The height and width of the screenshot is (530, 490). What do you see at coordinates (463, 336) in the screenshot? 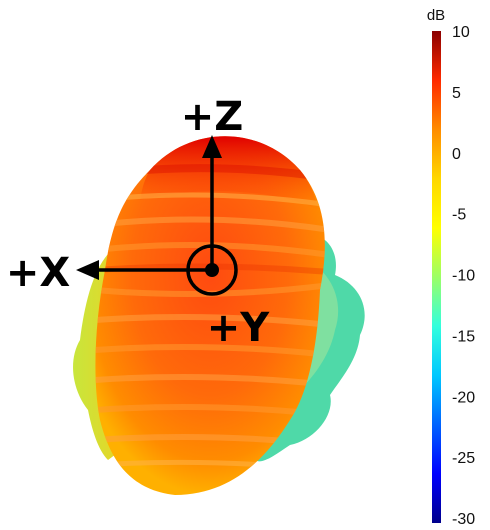
I see `colorbar-tick-label: -15` at bounding box center [463, 336].